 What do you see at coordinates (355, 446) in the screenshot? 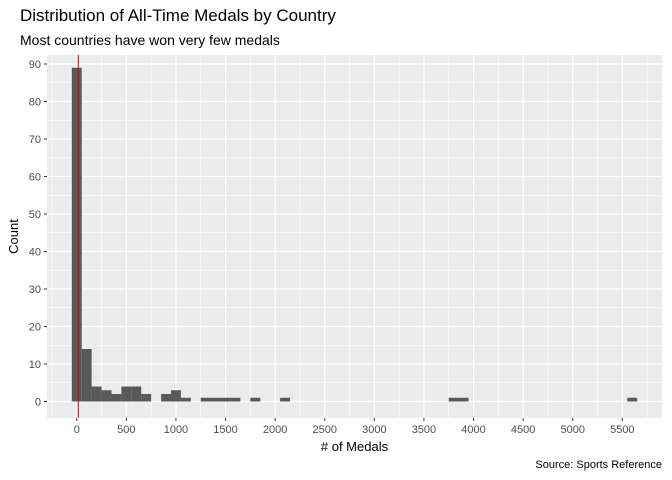
I see `x-axis-title: # of Medals` at bounding box center [355, 446].